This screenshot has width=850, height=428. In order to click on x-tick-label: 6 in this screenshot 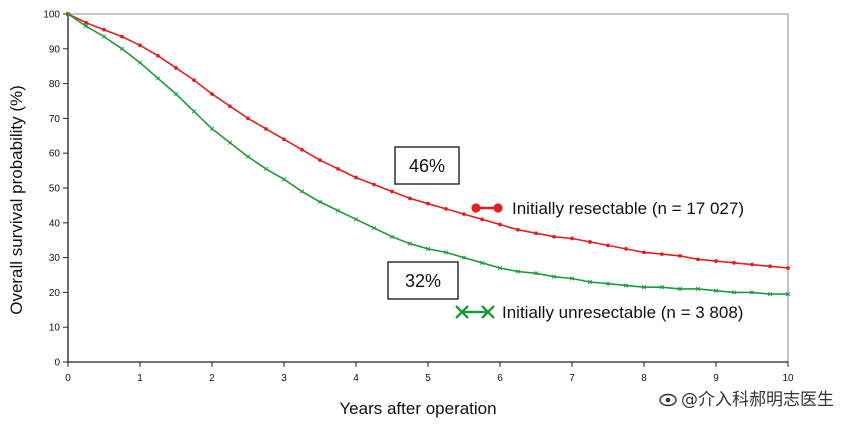, I will do `click(500, 378)`.